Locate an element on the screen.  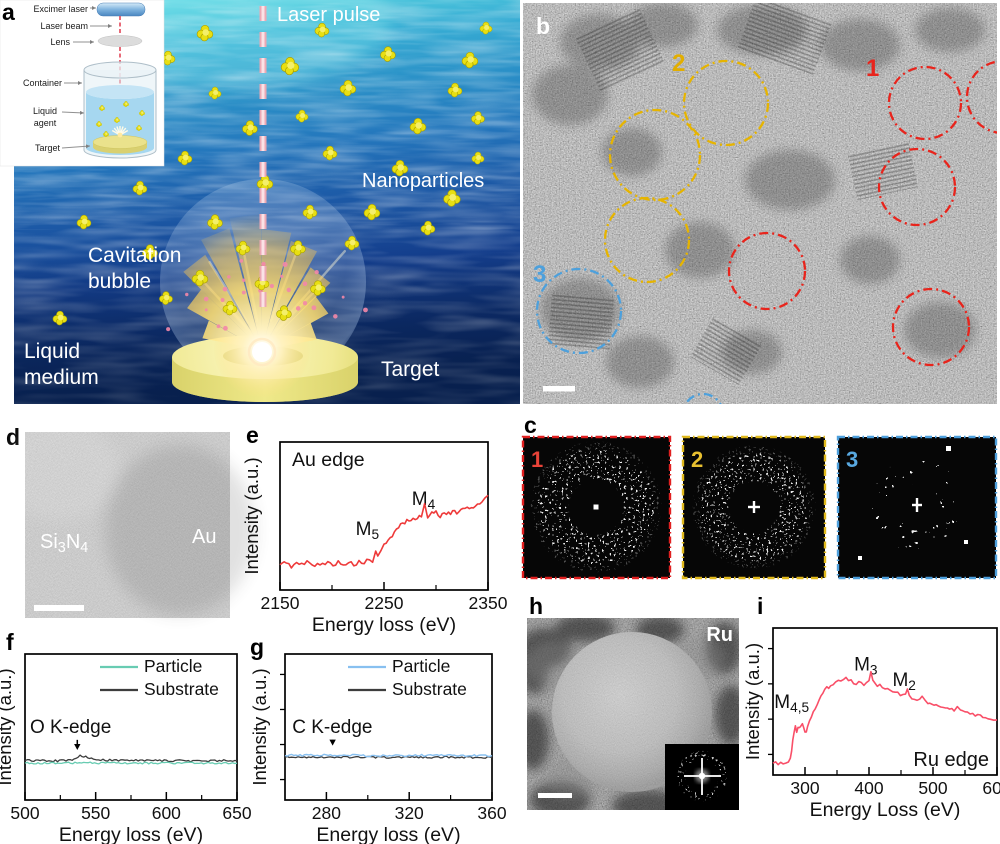
region-3-circle is located at coordinates (579, 311).